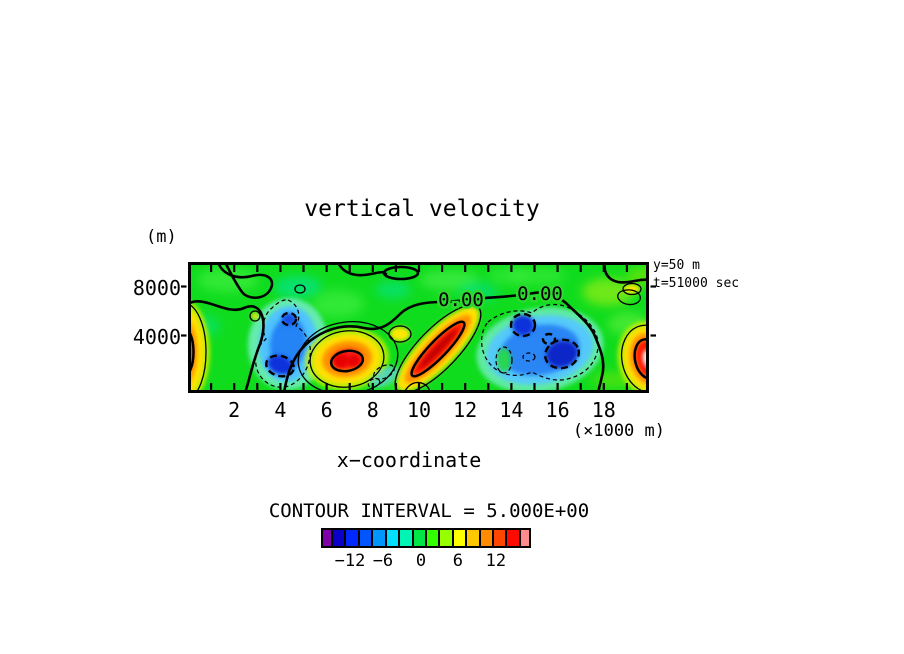 The width and height of the screenshot is (904, 654). What do you see at coordinates (255, 316) in the screenshot?
I see `yellow-dot` at bounding box center [255, 316].